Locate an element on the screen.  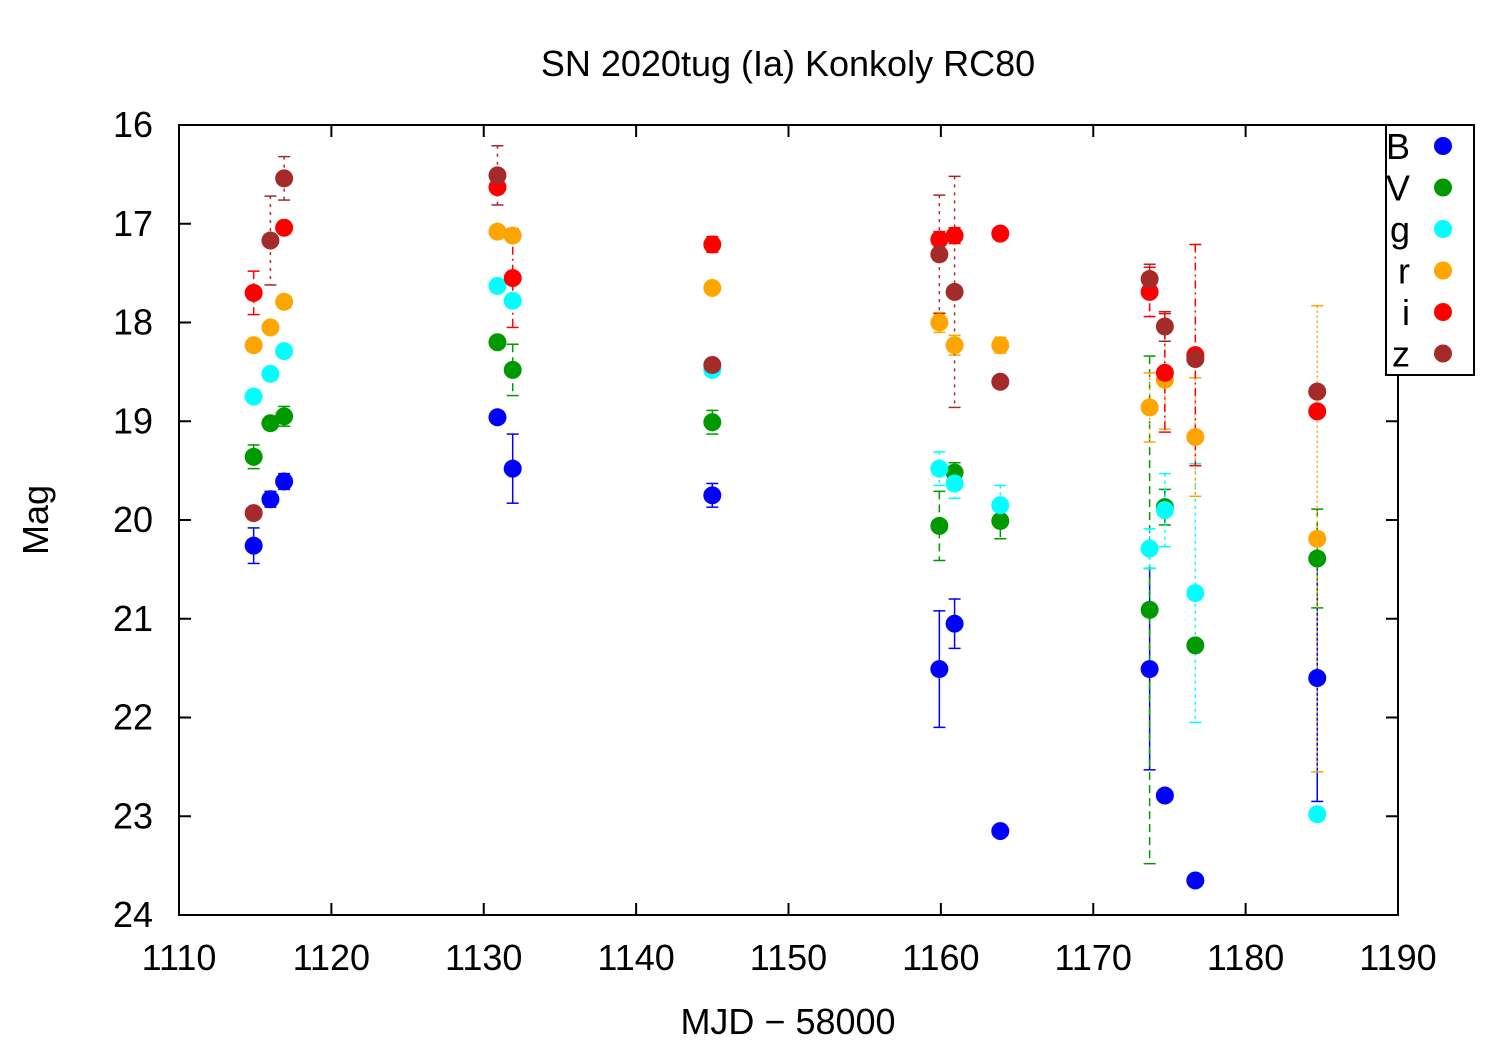
y-axis-label: Mag is located at coordinates (35, 520).